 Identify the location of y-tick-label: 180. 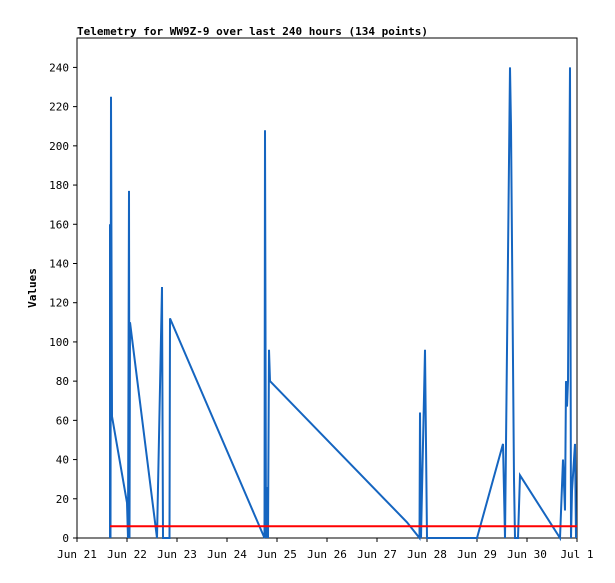
(59, 185).